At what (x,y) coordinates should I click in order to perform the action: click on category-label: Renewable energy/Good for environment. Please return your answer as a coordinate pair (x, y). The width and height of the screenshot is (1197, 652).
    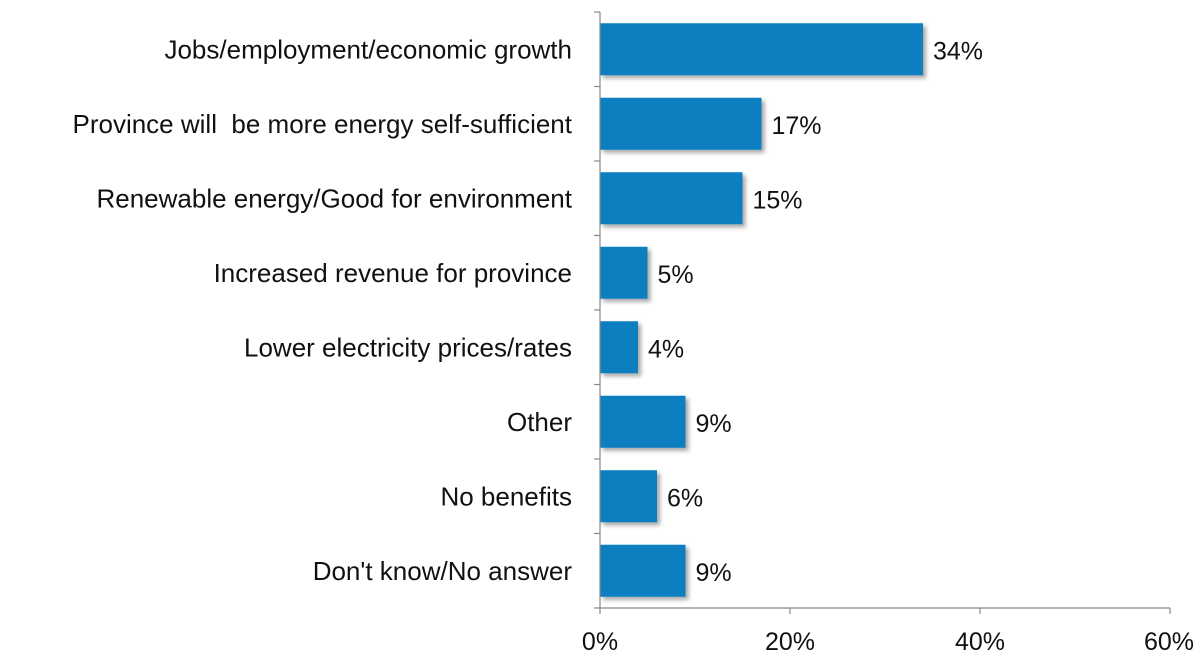
    Looking at the image, I should click on (334, 198).